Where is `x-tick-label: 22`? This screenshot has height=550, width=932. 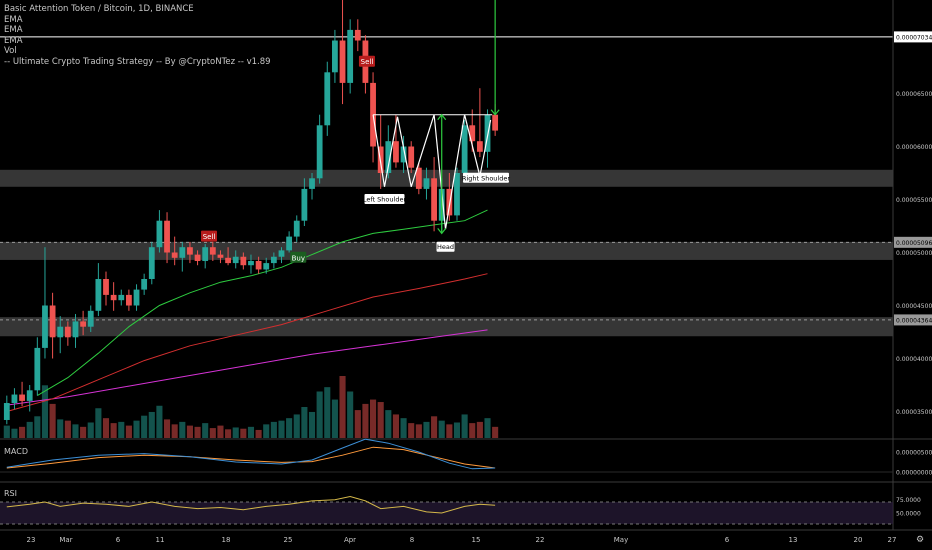 x-tick-label: 22 is located at coordinates (540, 540).